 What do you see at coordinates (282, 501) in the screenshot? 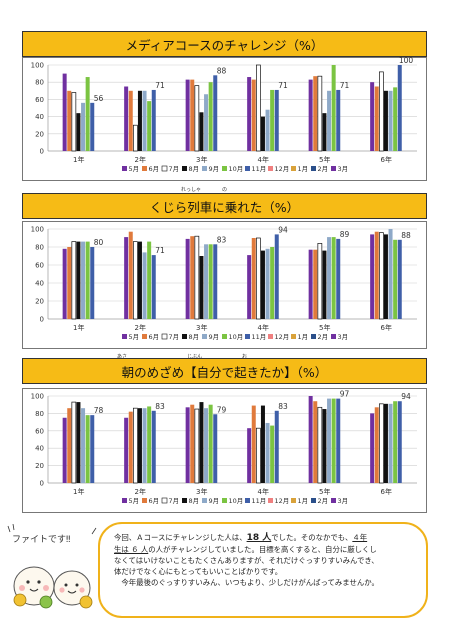
I see `legend-label: 12月` at bounding box center [282, 501].